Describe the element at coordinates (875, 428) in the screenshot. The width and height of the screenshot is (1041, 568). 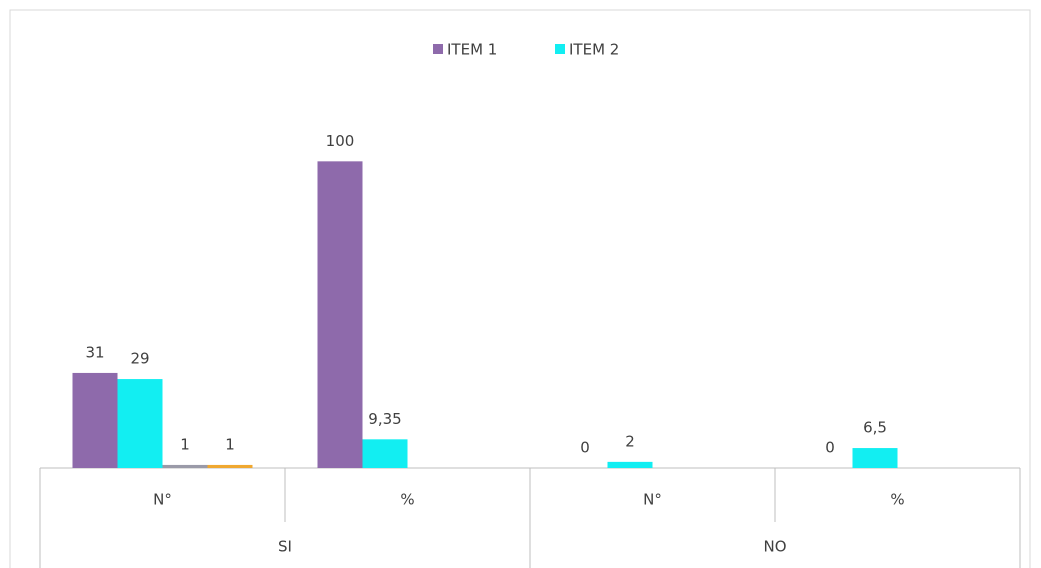
I see `data-label: 6,5` at that location.